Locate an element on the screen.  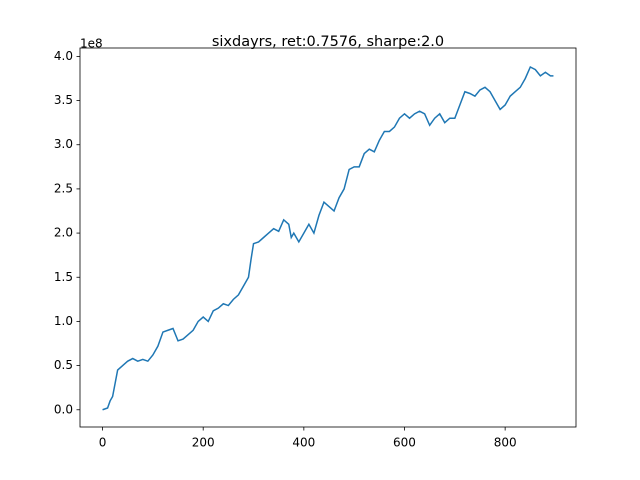
y-tick-label: 1.5 is located at coordinates (63, 277).